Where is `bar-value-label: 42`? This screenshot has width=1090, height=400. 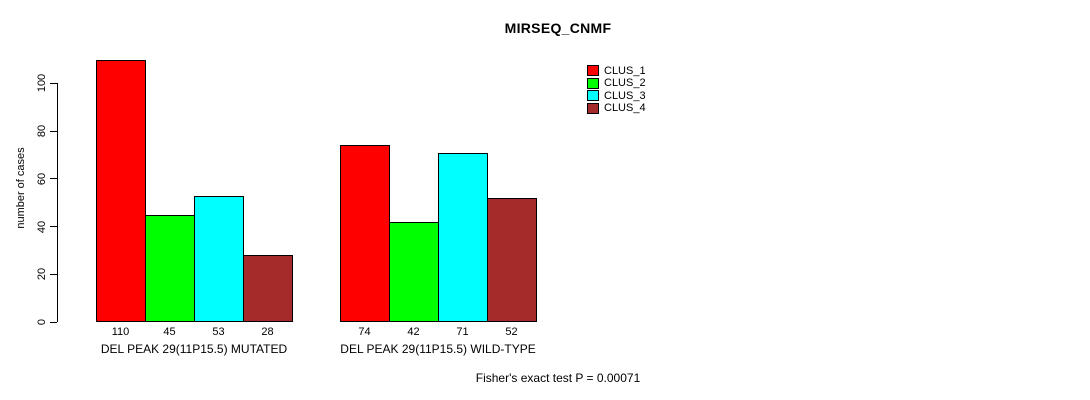
bar-value-label: 42 is located at coordinates (413, 332).